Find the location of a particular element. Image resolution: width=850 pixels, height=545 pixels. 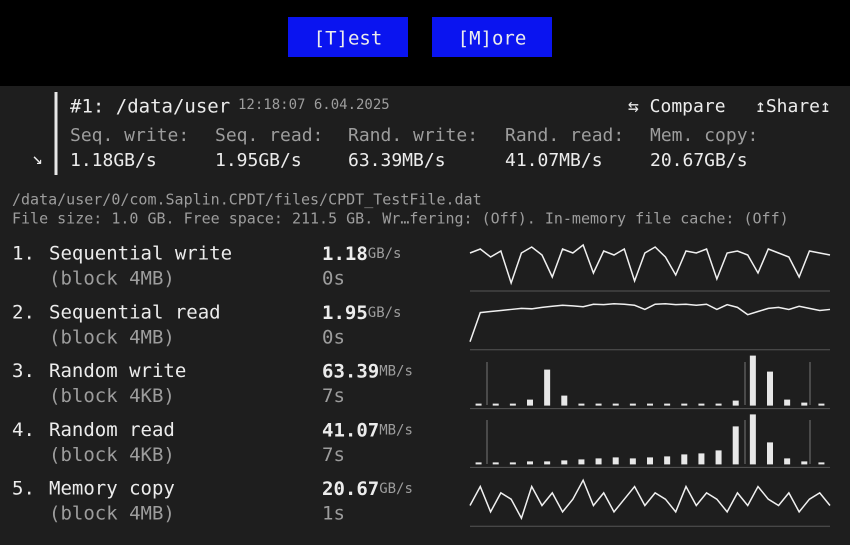

test-button-label: [T]est is located at coordinates (348, 39).